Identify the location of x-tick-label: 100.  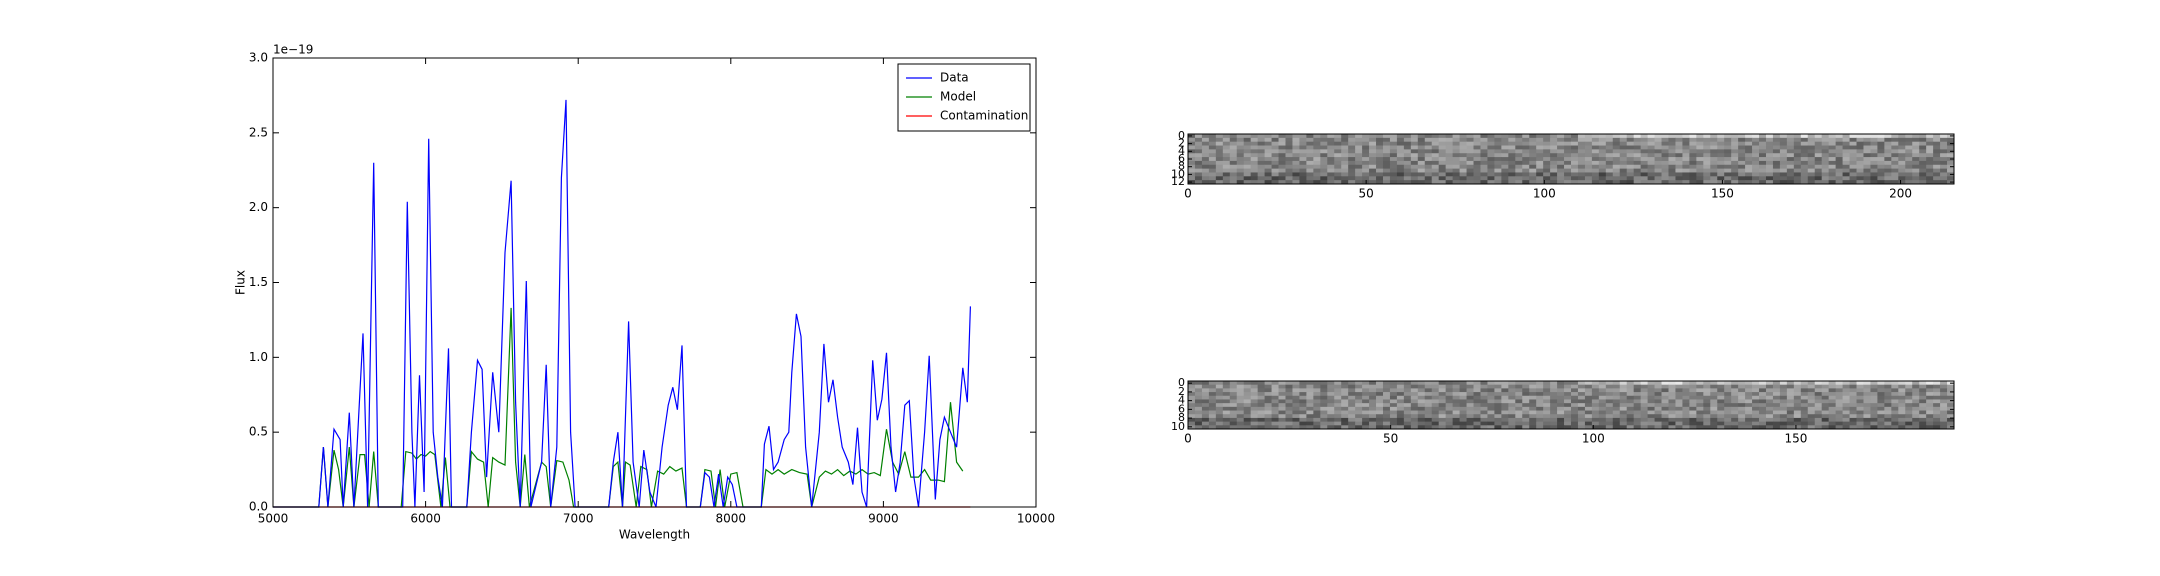
(1544, 194).